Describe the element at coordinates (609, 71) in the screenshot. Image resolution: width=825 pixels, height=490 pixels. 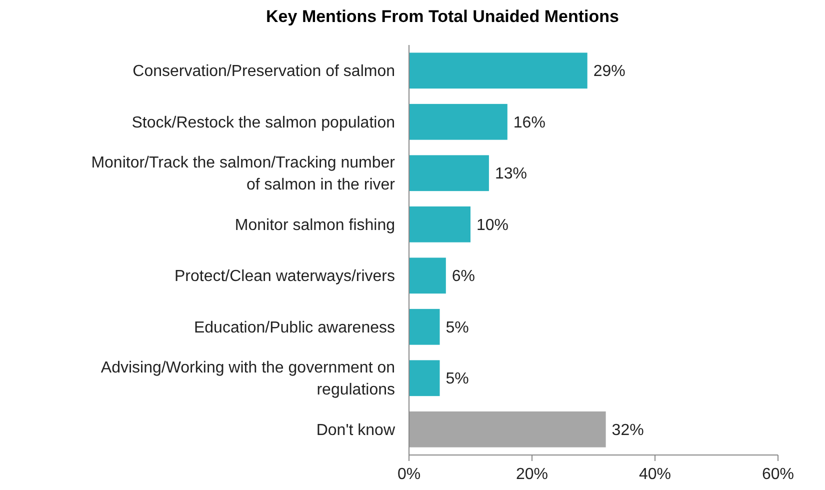
I see `data-label: 29%` at that location.